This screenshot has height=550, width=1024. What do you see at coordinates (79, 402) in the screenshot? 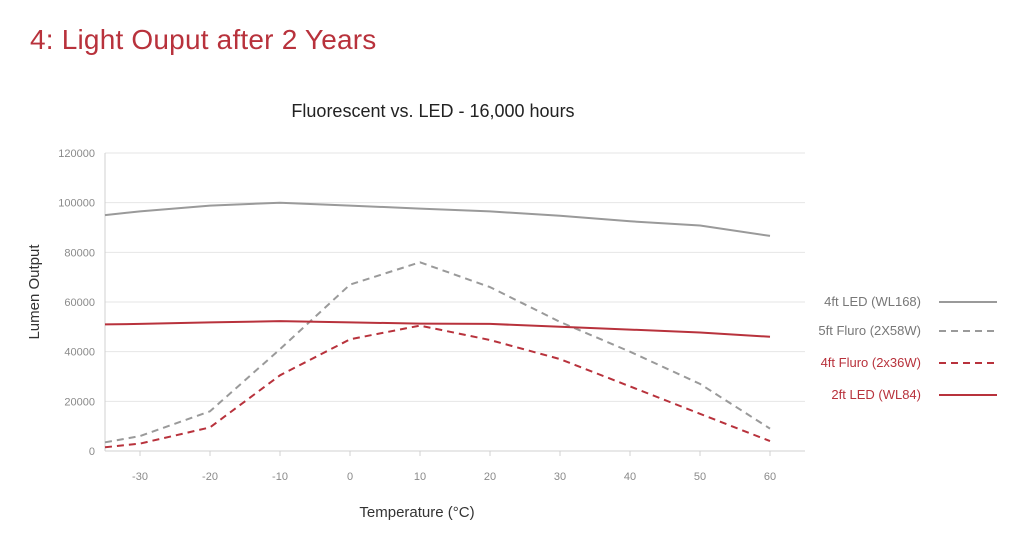
I see `y-tick-label: 20000` at bounding box center [79, 402].